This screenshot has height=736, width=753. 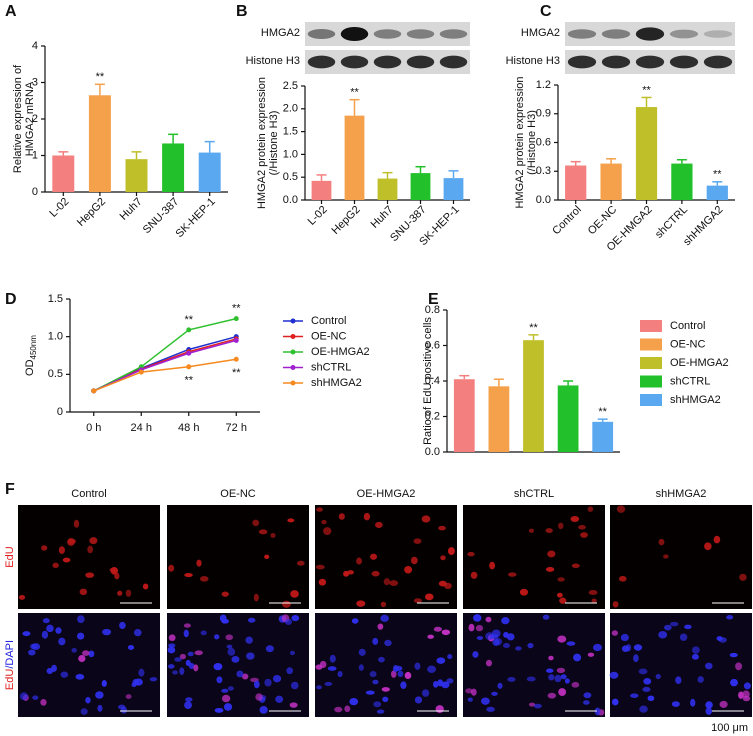 I want to click on significance: **, so click(x=100, y=77).